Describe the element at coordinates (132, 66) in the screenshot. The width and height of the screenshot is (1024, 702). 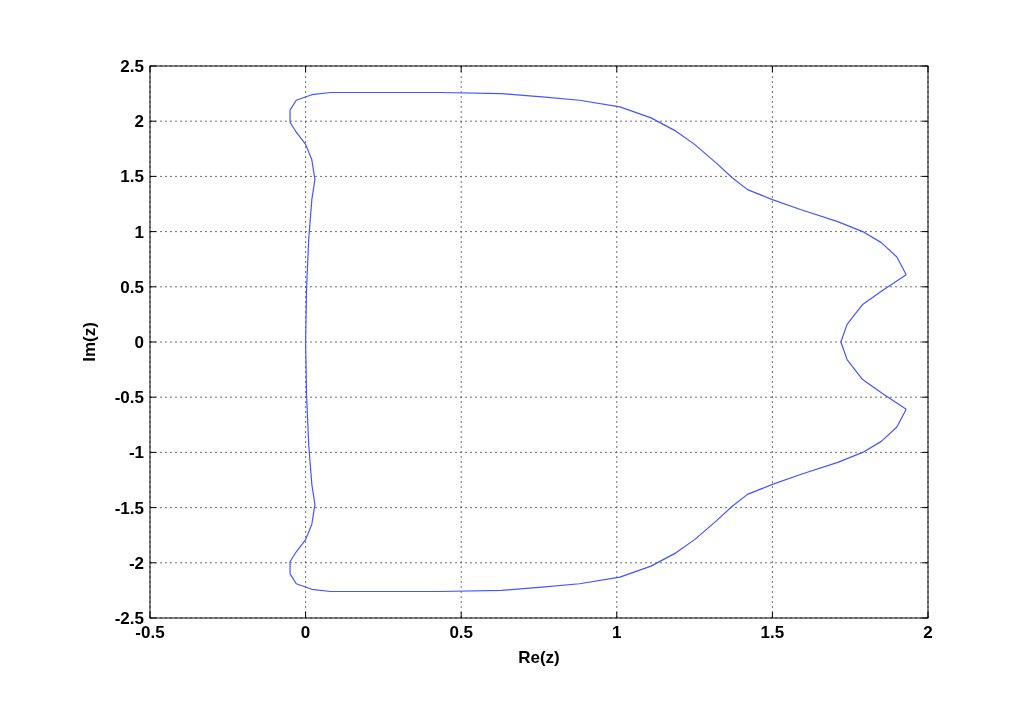
I see `y-tick-label: 2.5` at that location.